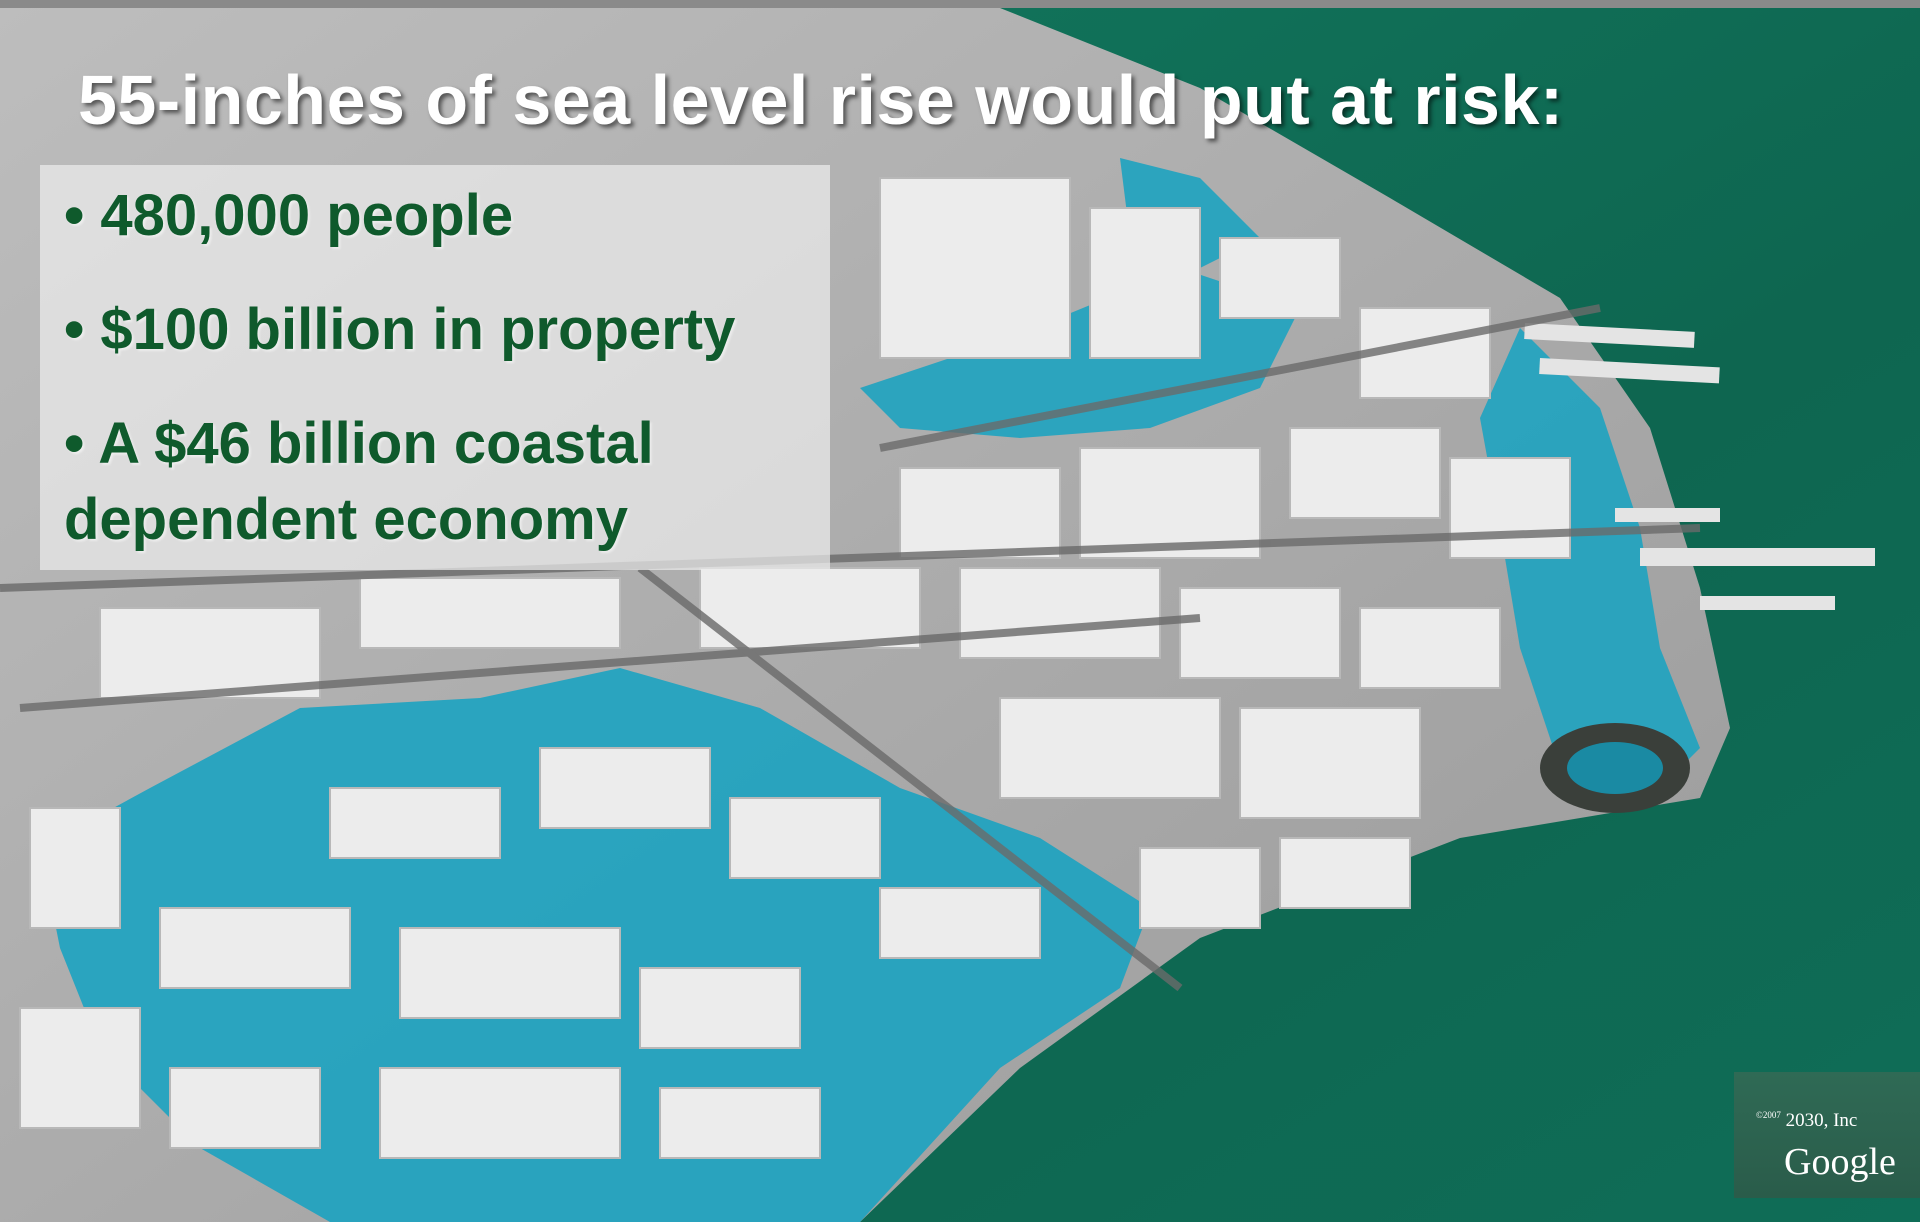 This screenshot has width=1920, height=1222. Describe the element at coordinates (1827, 1135) in the screenshot. I see `image-credit-logo: ©2007 2030, Inc Google` at that location.